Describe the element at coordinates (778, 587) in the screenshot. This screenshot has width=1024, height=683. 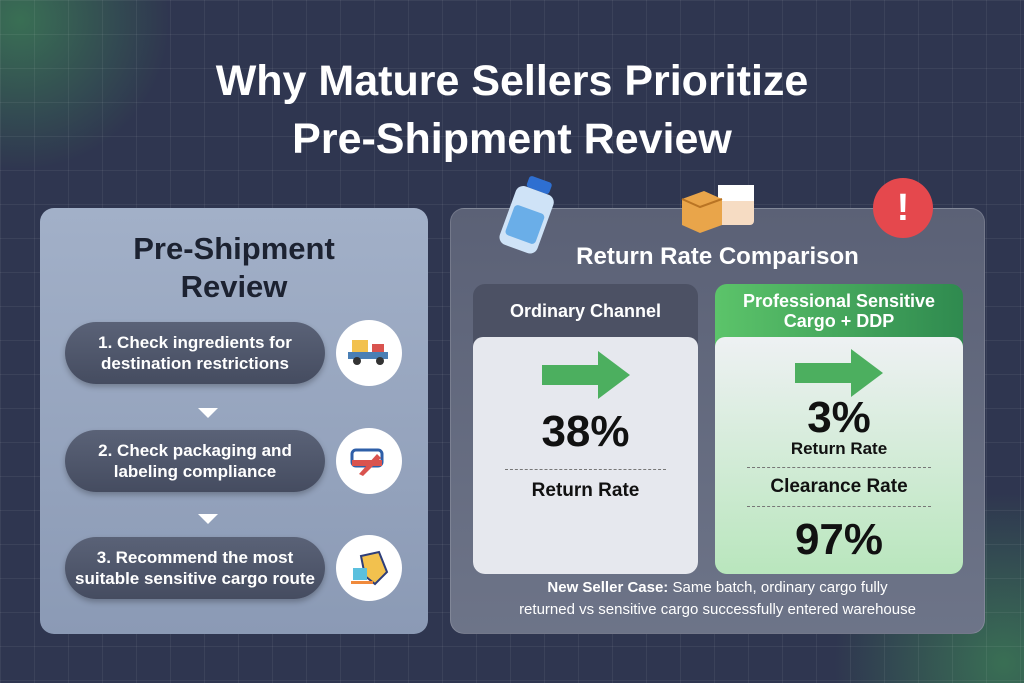
I see `case-note-text: Same batch, ordinary cargo fully` at that location.